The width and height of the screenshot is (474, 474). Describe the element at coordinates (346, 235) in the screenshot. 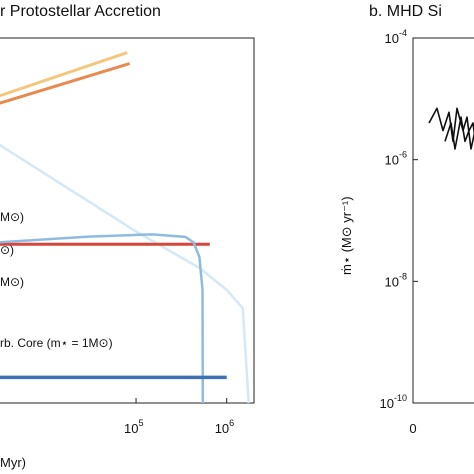

I see `panel-b-ylabel: ṁ⋆ (M⊙ yr⁻¹)` at that location.